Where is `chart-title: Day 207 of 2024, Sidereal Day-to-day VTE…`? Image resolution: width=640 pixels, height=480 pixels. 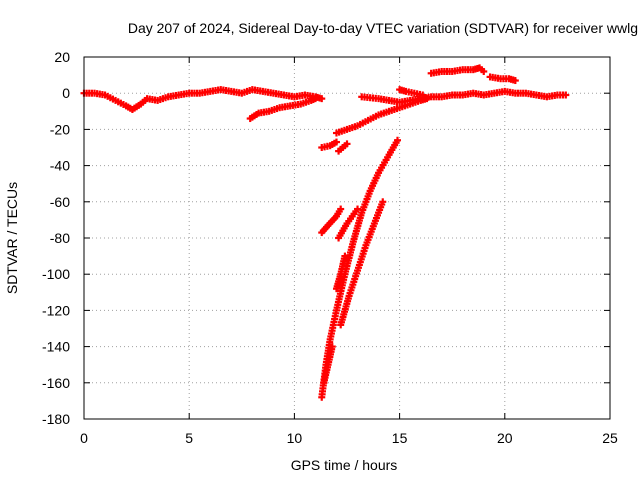 chart-title: Day 207 of 2024, Sidereal Day-to-day VTE… is located at coordinates (383, 28).